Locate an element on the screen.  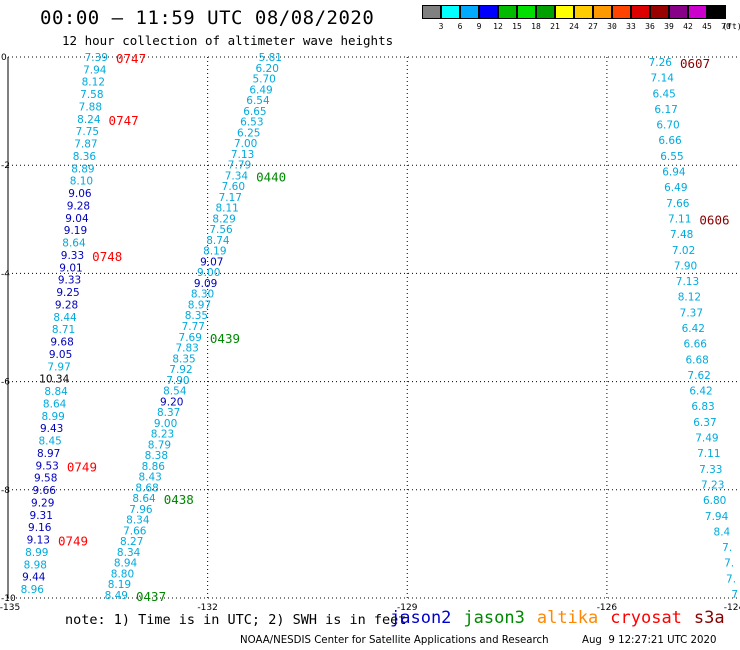
wave-height-value: 8.43 is located at coordinates (149, 478).